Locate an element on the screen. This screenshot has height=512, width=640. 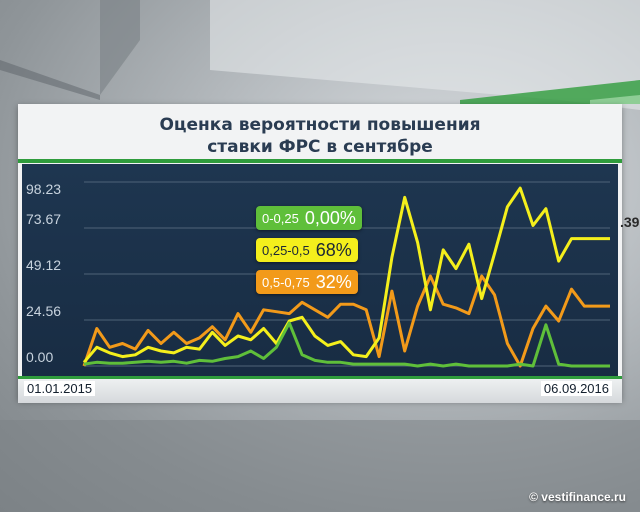
chart-title-line-2: ставки ФРС в сентябре is located at coordinates (320, 147).